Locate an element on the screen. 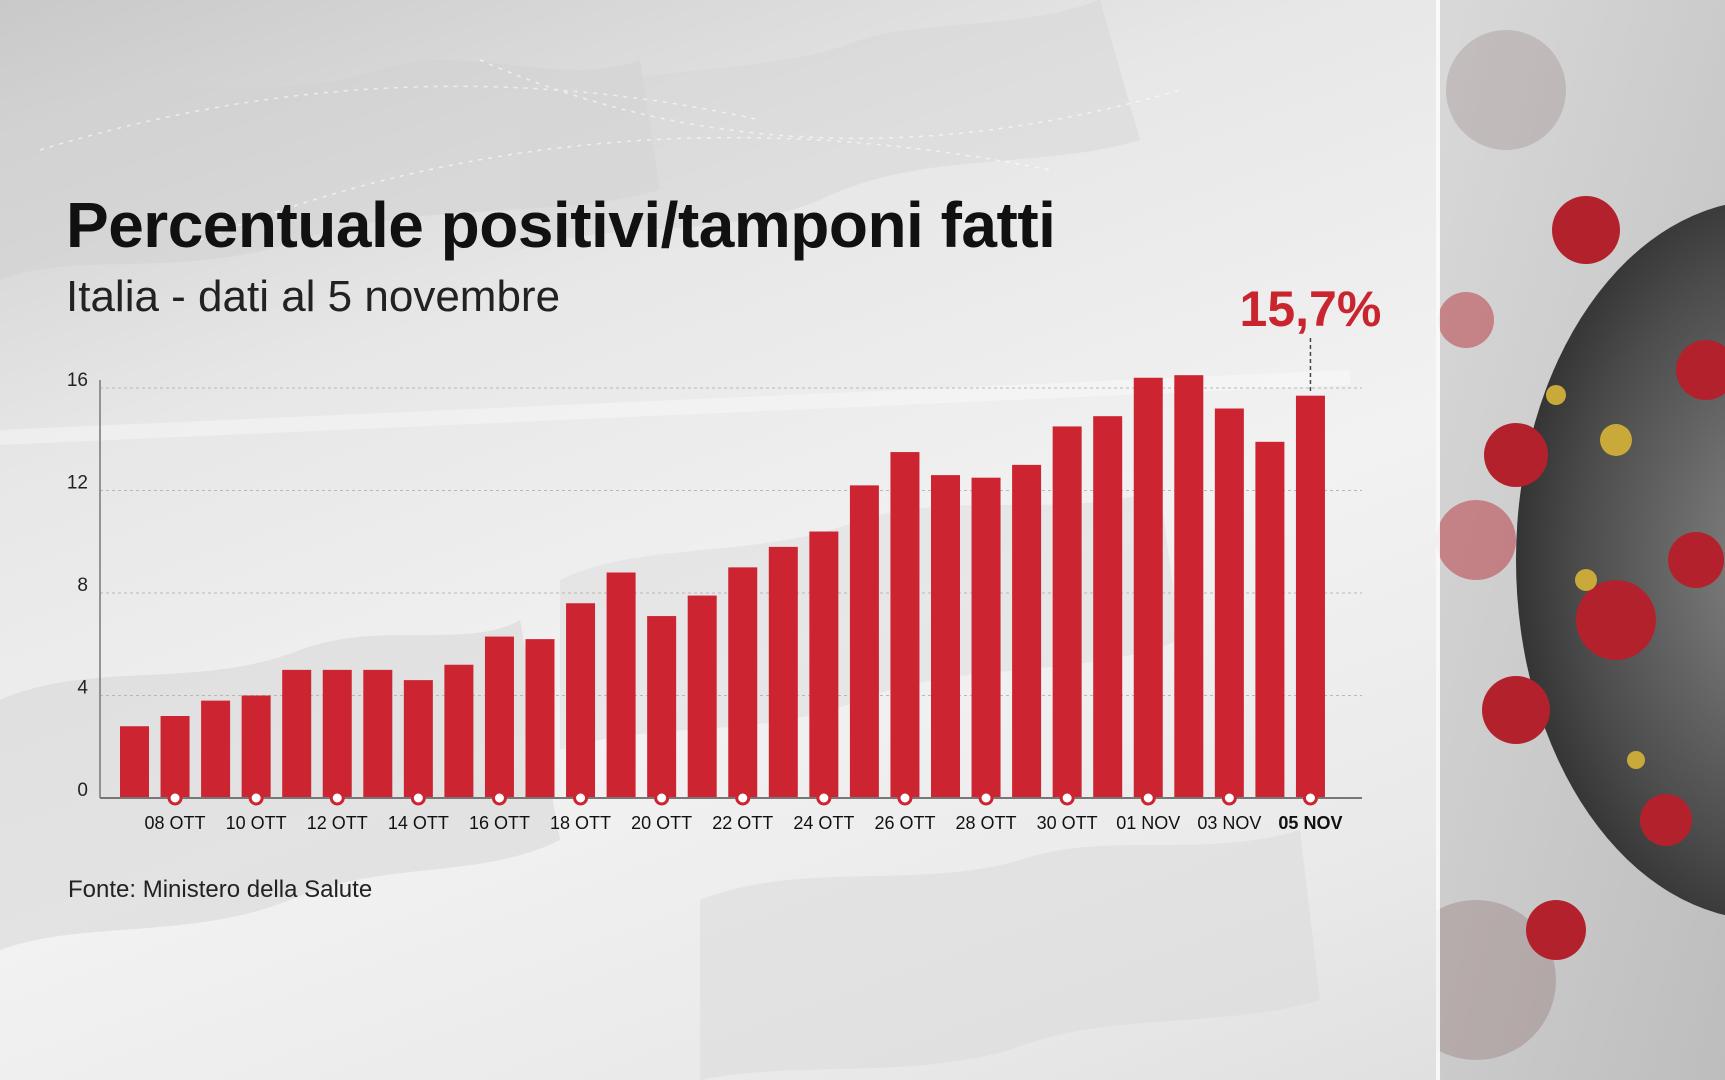 This screenshot has width=1725, height=1080. x-tick-label-highlight: 05 NOV is located at coordinates (1310, 823).